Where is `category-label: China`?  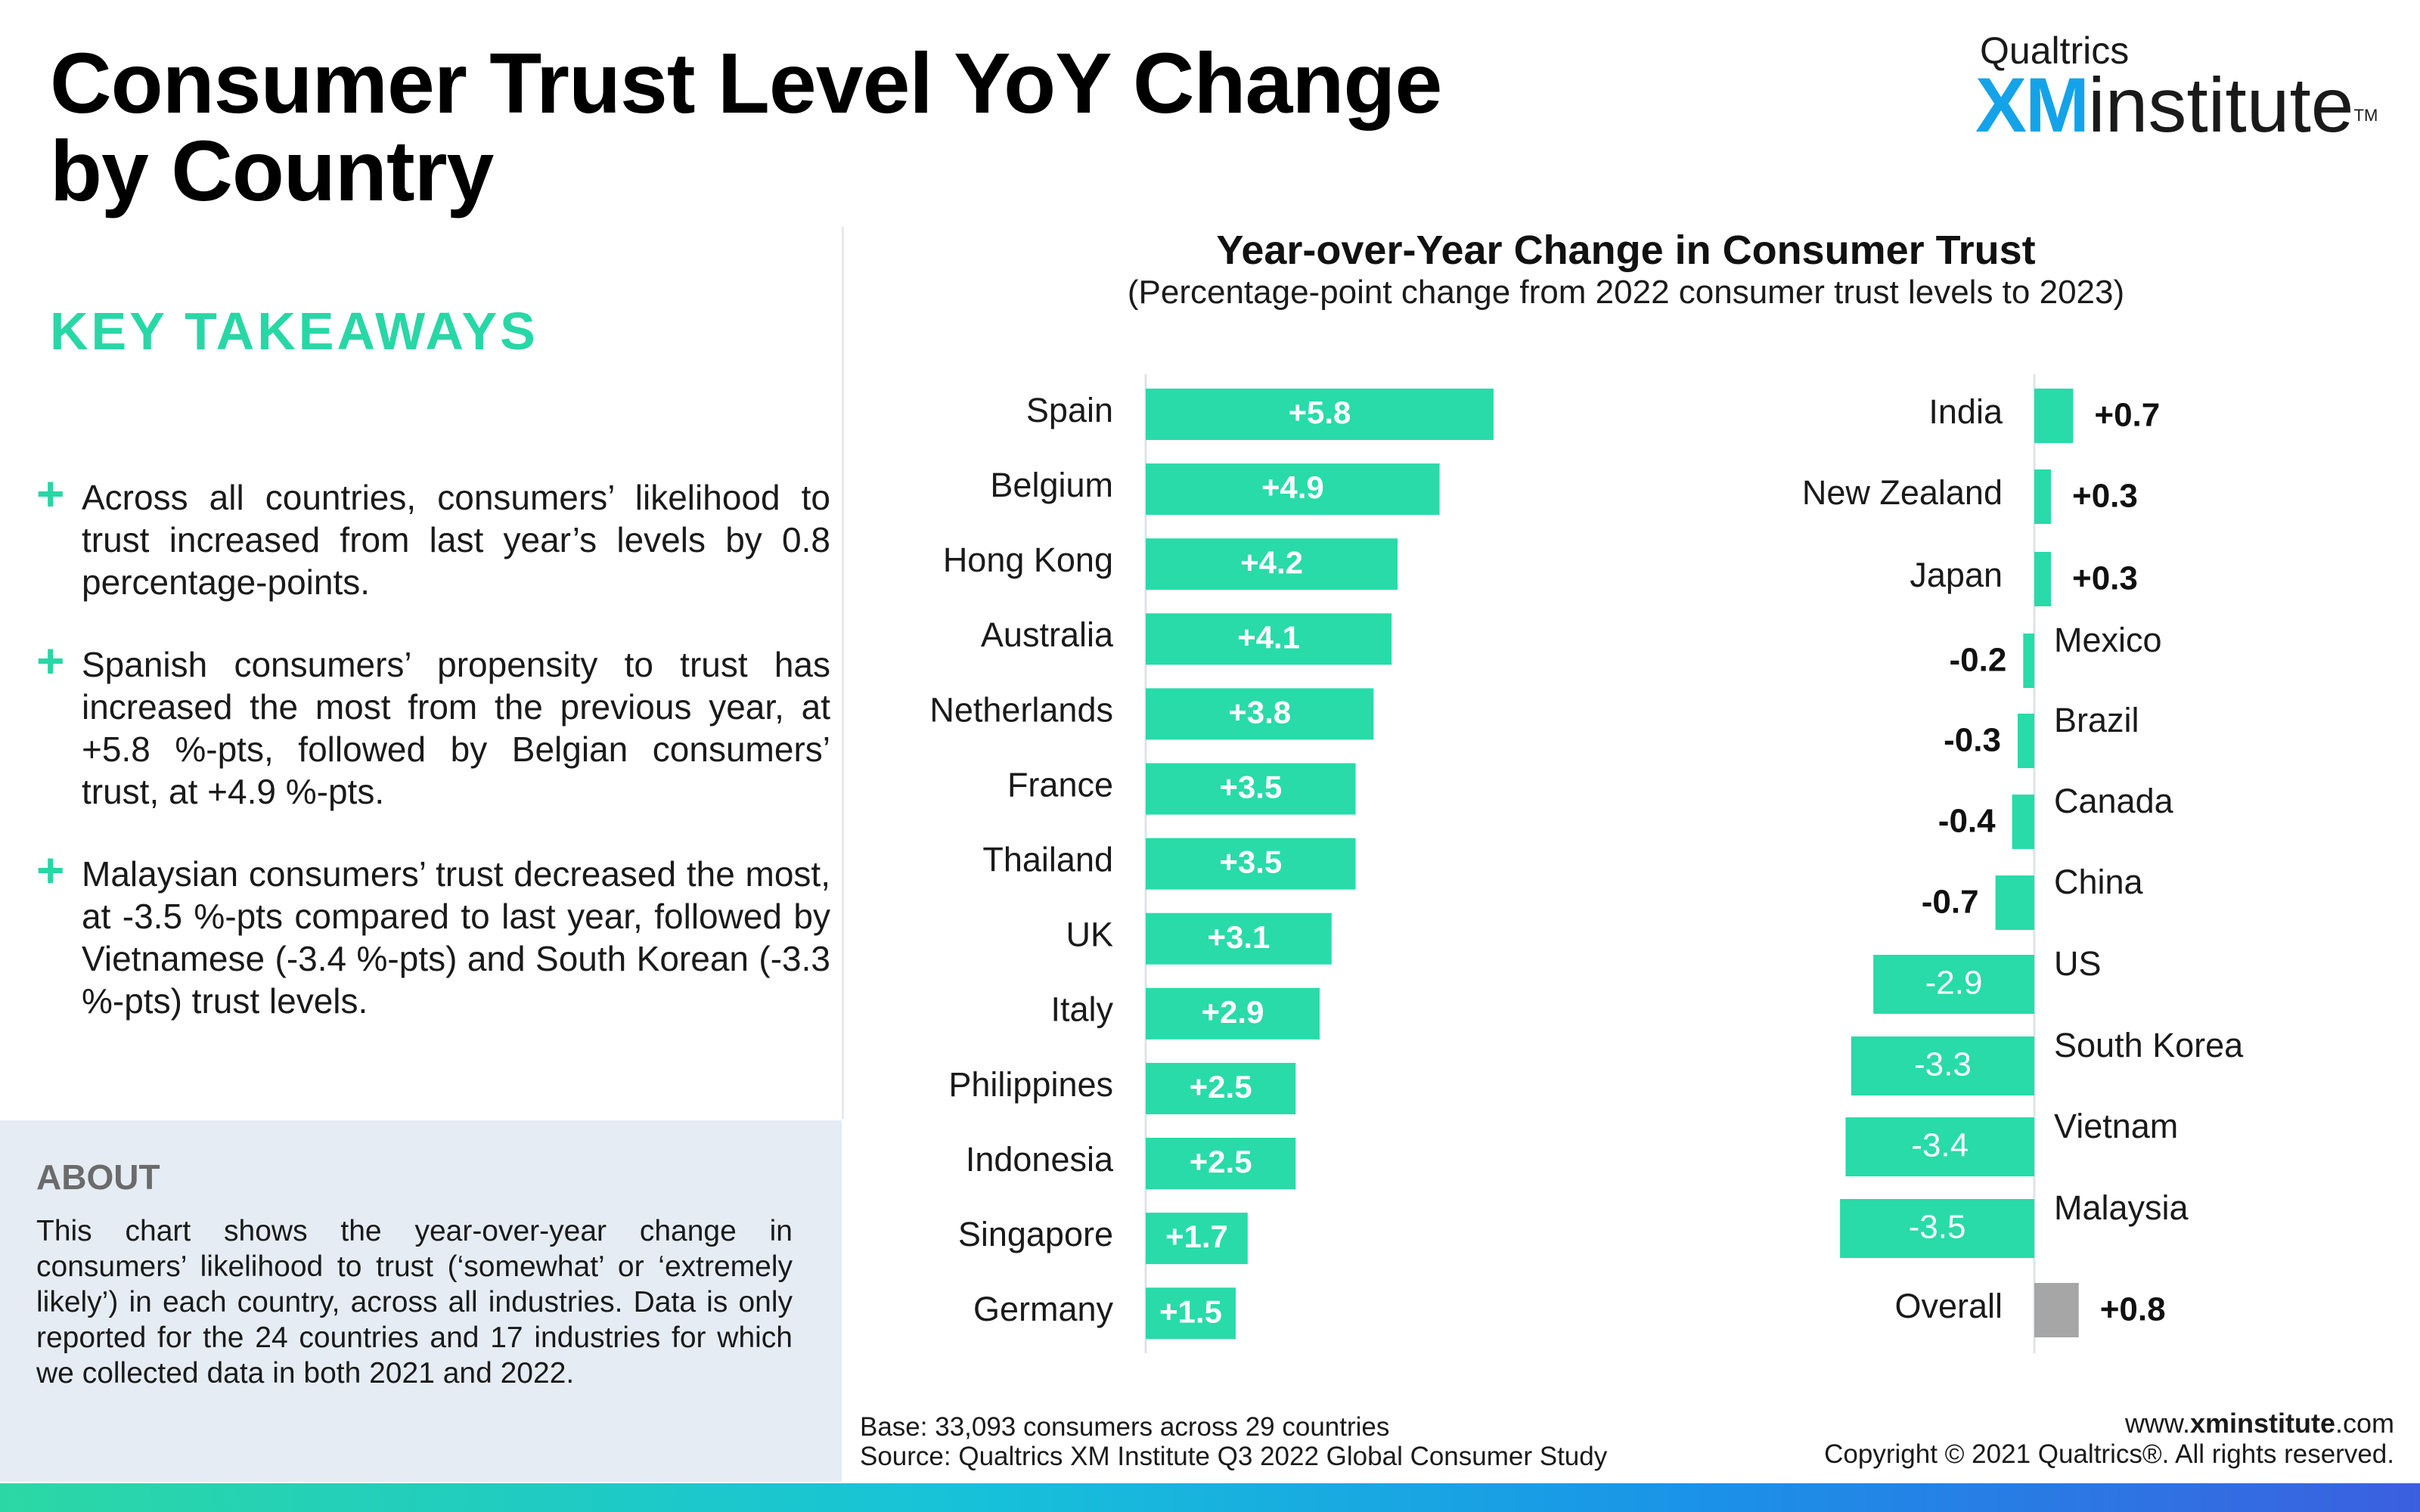
category-label: China is located at coordinates (2099, 882).